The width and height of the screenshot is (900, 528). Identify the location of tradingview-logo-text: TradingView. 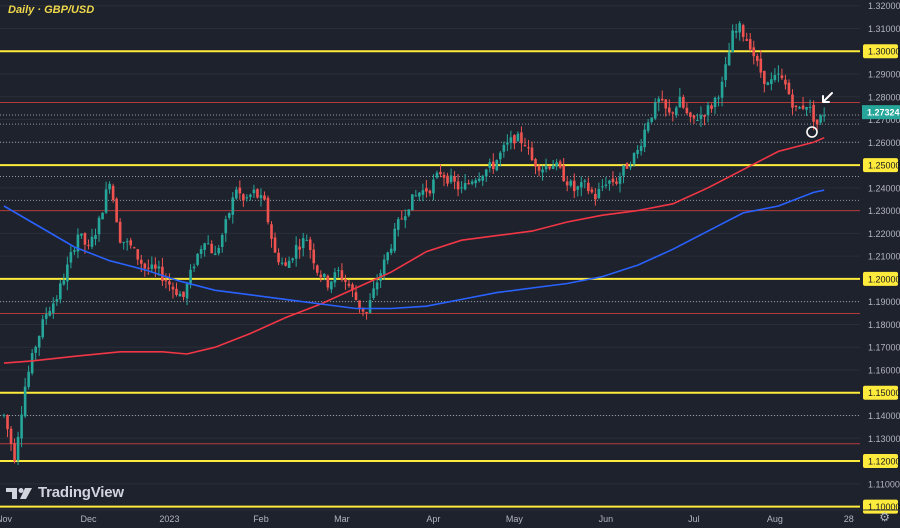
(81, 492).